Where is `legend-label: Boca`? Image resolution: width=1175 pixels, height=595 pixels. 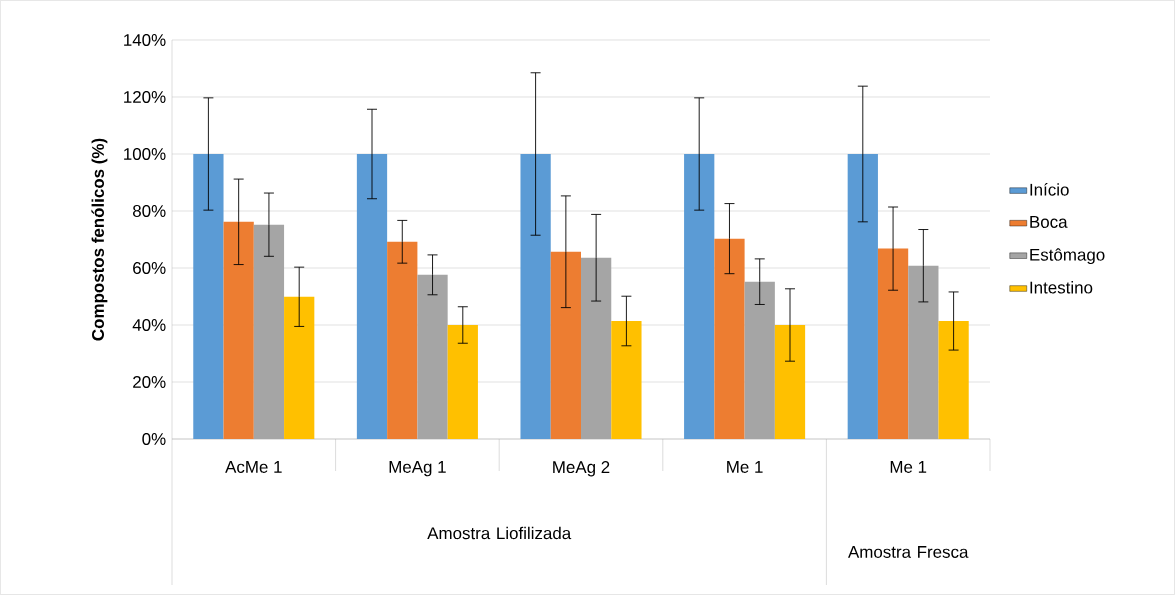 legend-label: Boca is located at coordinates (1049, 222).